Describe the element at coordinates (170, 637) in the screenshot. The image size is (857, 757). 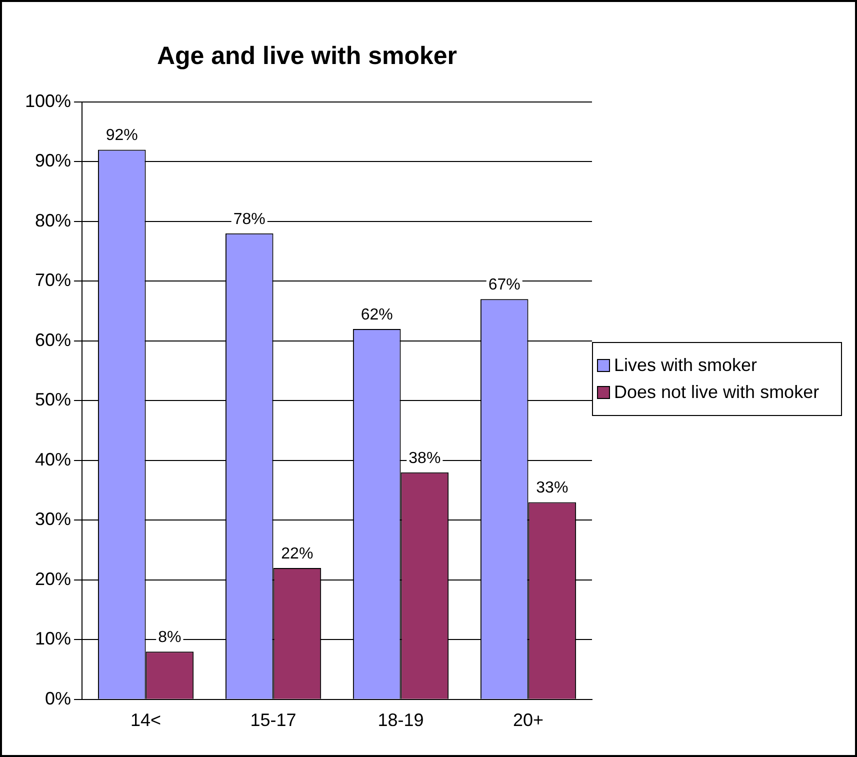
I see `data-label: 8%` at that location.